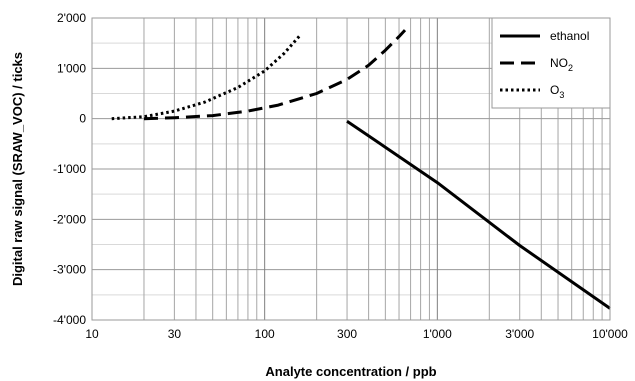 The height and width of the screenshot is (381, 635). I want to click on x-tick-label: 3'000, so click(519, 334).